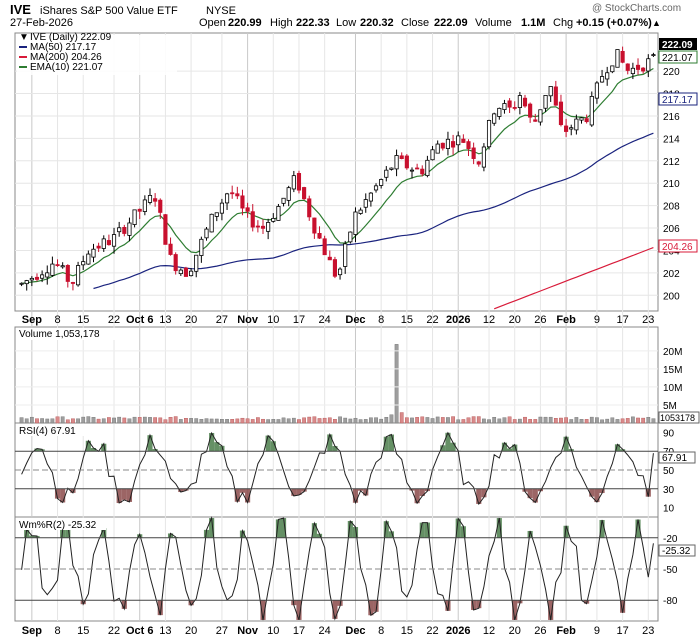 This screenshot has height=639, width=700. I want to click on open-label: Open, so click(212, 23).